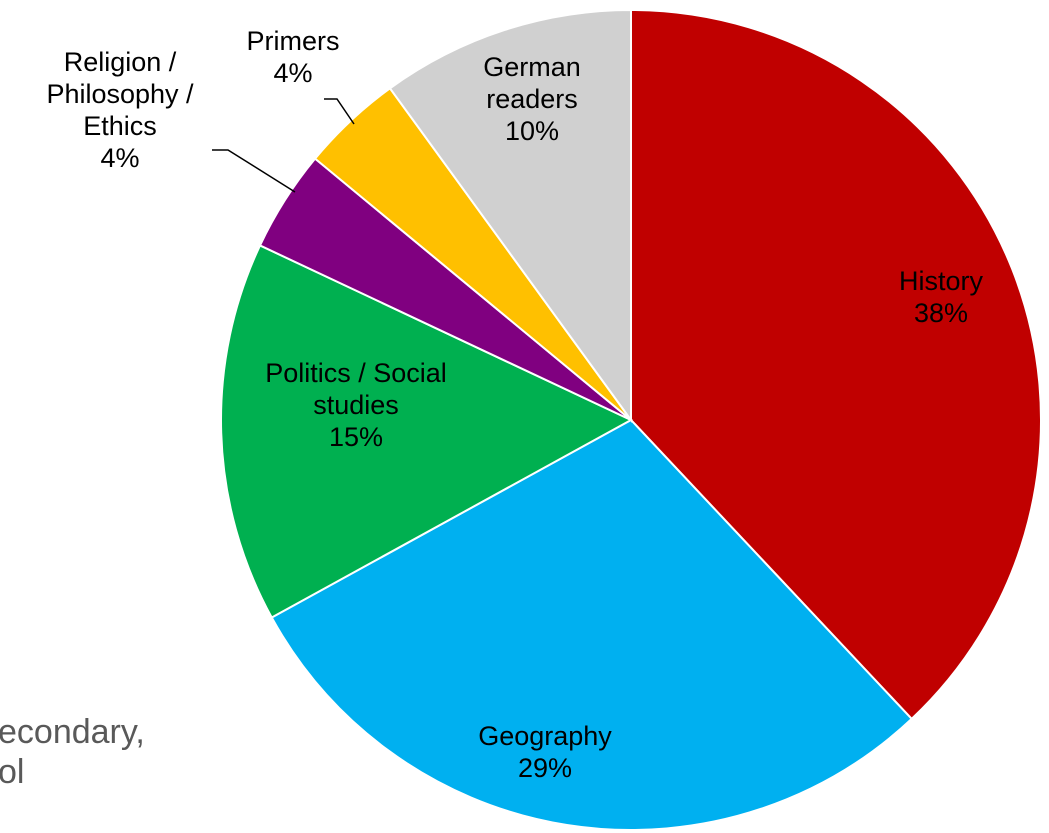 The height and width of the screenshot is (833, 1049). I want to click on data-label-german-readers-line-1: German, so click(532, 67).